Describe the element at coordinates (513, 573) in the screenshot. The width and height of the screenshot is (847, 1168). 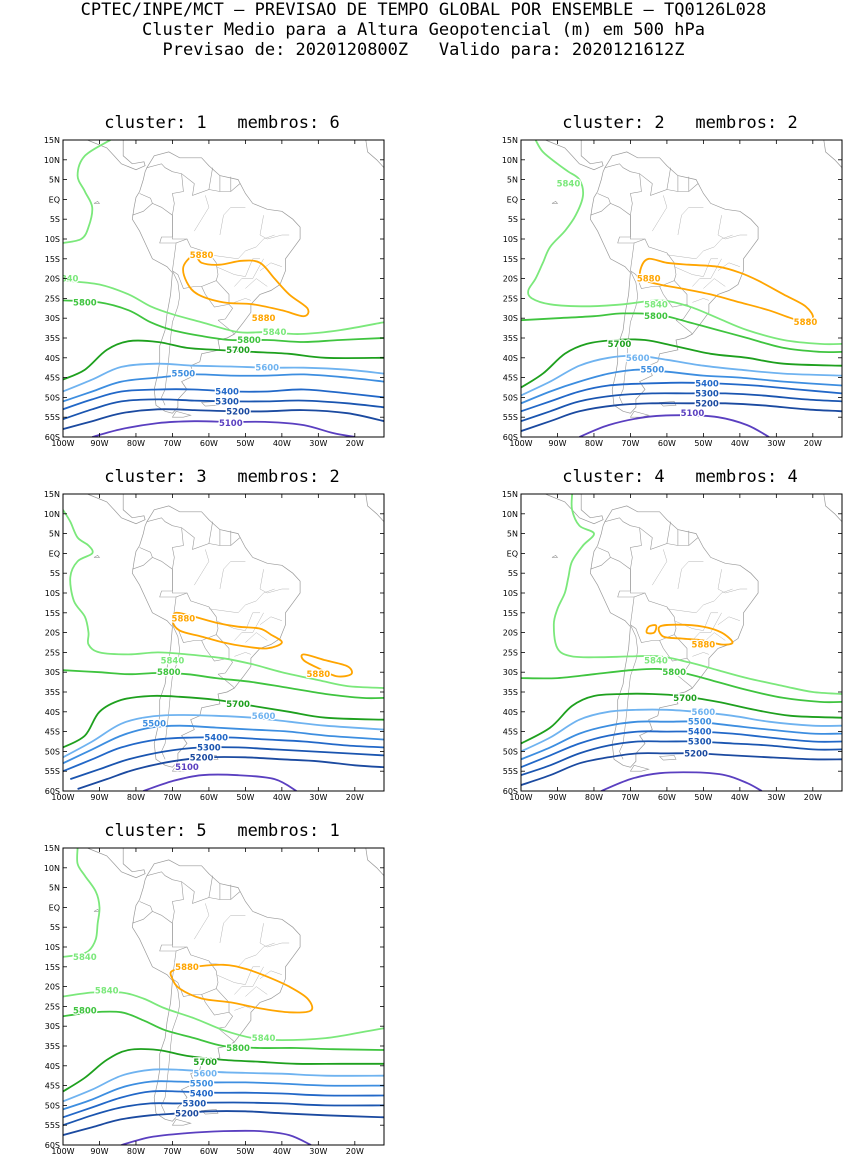
I see `lat-tick-label: 5S` at that location.